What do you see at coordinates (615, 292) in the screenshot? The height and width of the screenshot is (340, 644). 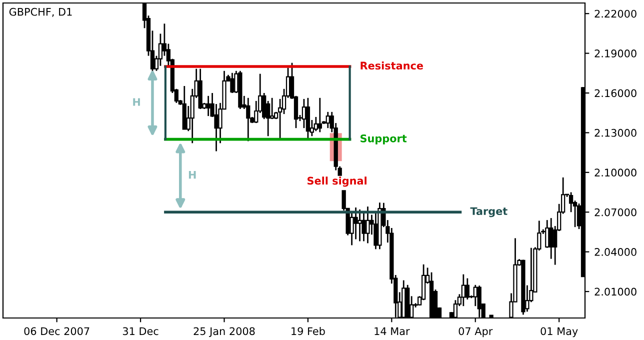 I see `y-tick-label: 2.01000` at bounding box center [615, 292].